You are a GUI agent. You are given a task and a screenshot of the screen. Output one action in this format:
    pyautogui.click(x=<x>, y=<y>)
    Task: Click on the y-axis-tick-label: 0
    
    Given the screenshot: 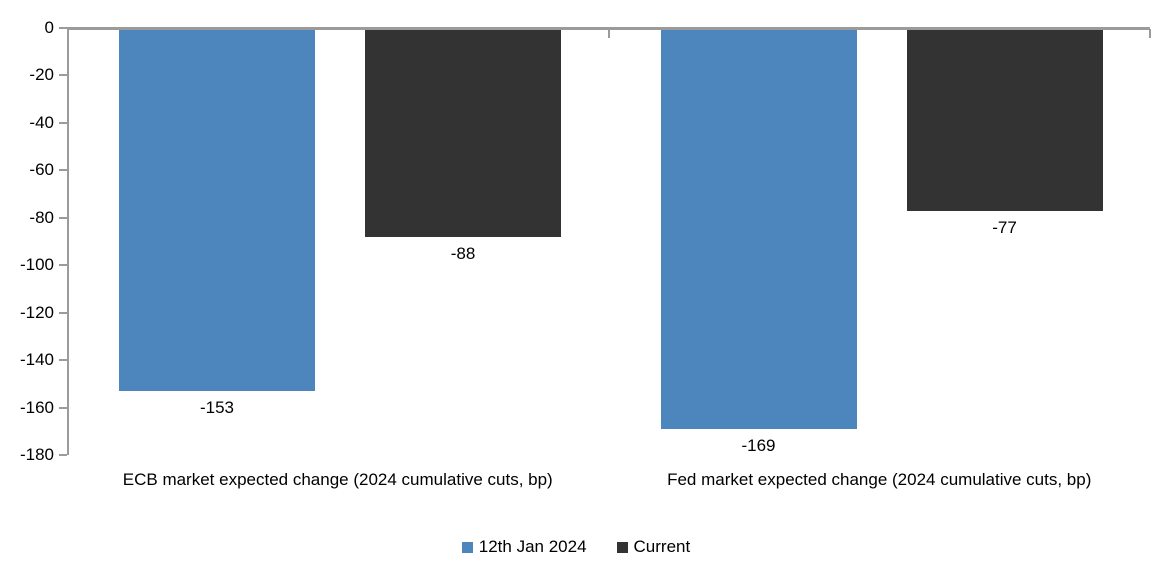 What is the action you would take?
    pyautogui.click(x=49, y=27)
    